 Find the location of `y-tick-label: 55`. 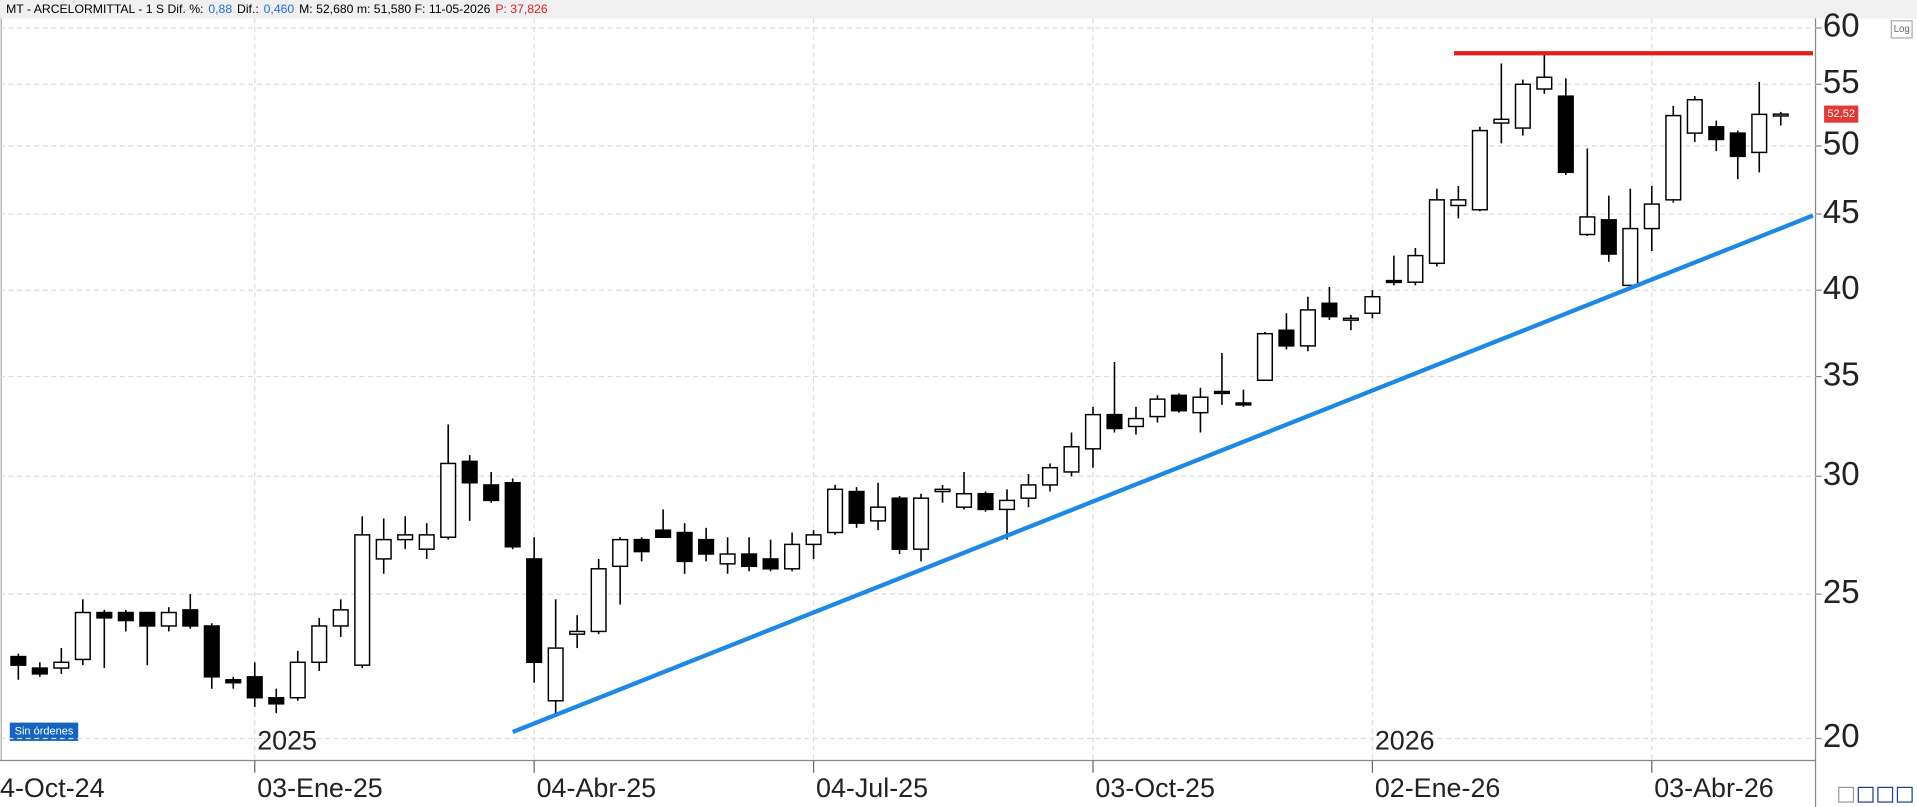

y-tick-label: 55 is located at coordinates (1841, 81).